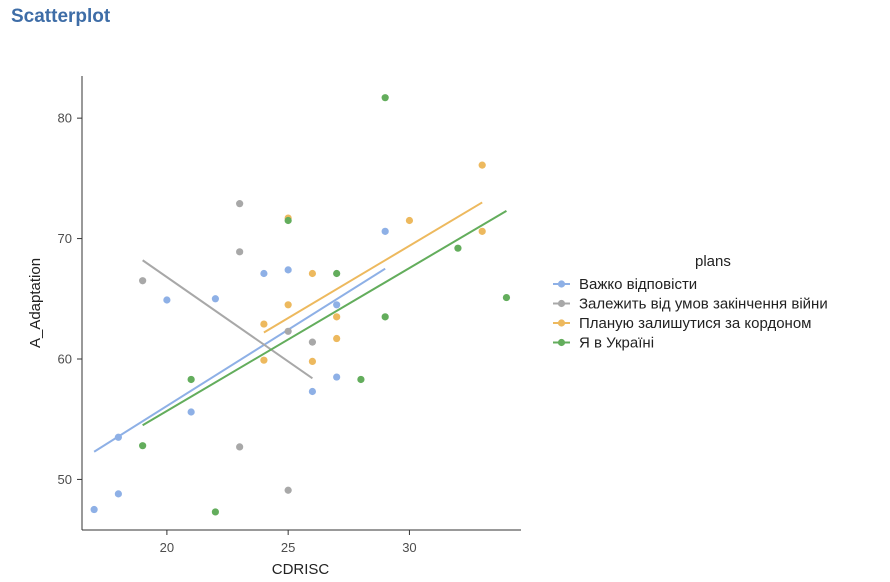  What do you see at coordinates (616, 343) in the screenshot?
I see `legend-label: Я в Україні` at bounding box center [616, 343].